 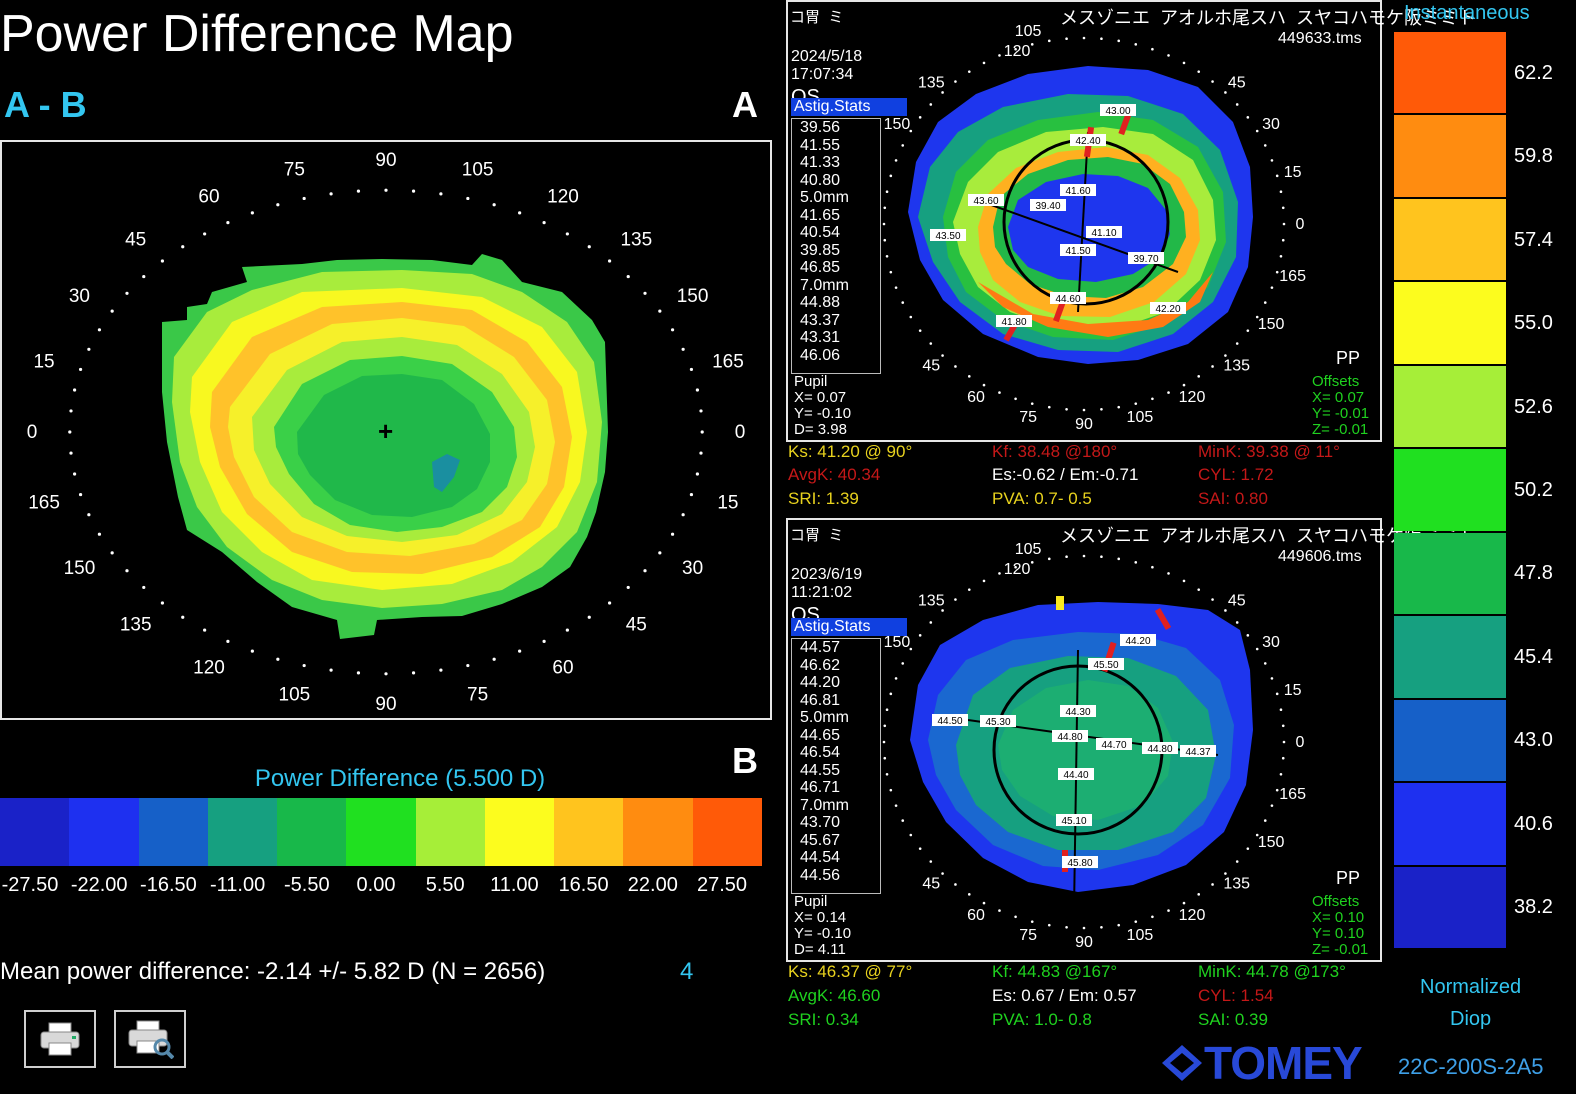 What do you see at coordinates (820, 145) in the screenshot?
I see `sim-value: 41.55` at bounding box center [820, 145].